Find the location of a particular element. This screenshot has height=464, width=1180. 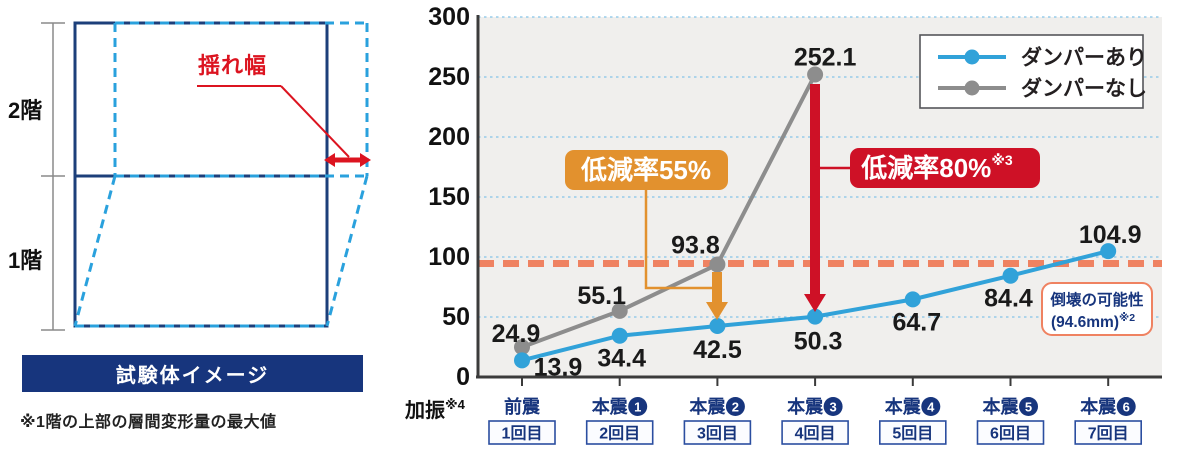

svg-text: 5回目 is located at coordinates (912, 434).